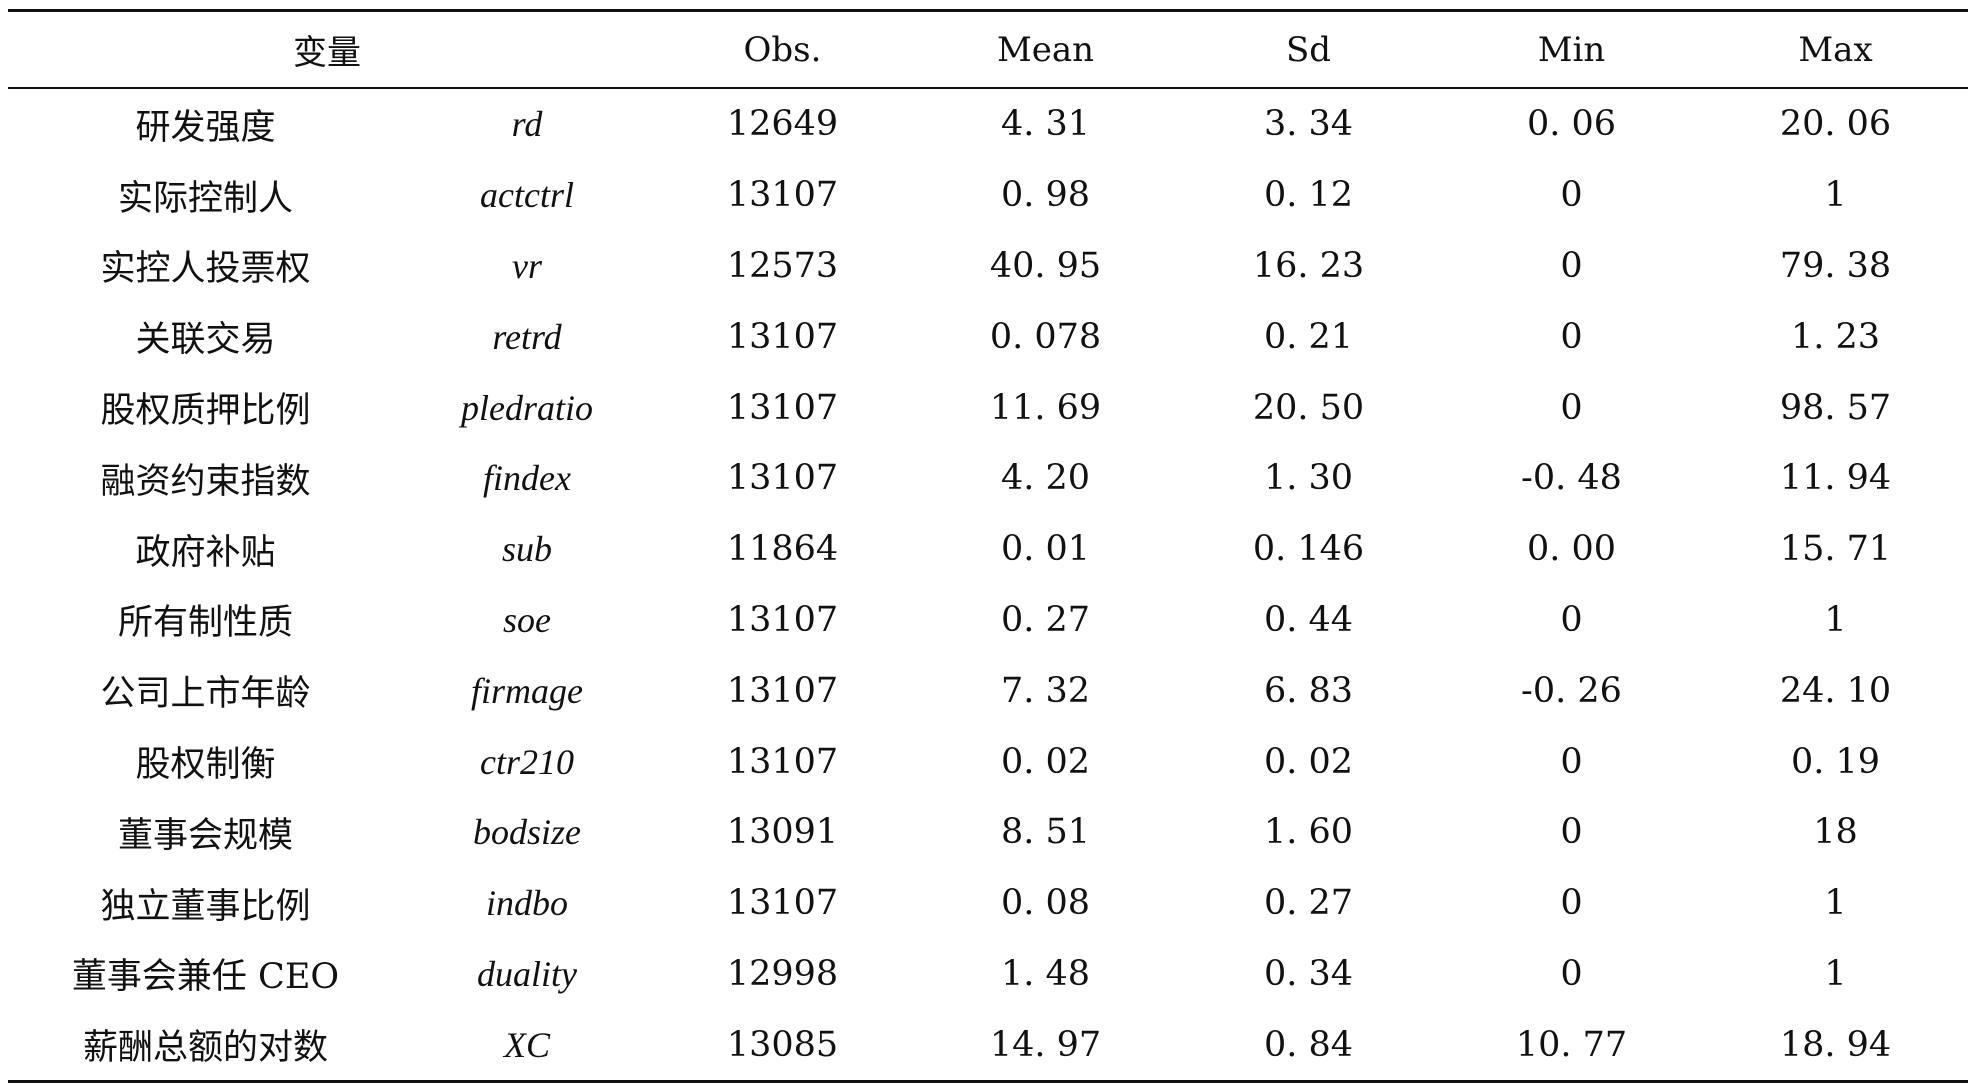  Describe the element at coordinates (205, 977) in the screenshot. I see `variable-name-cell: 董事会兼任 CEO` at that location.